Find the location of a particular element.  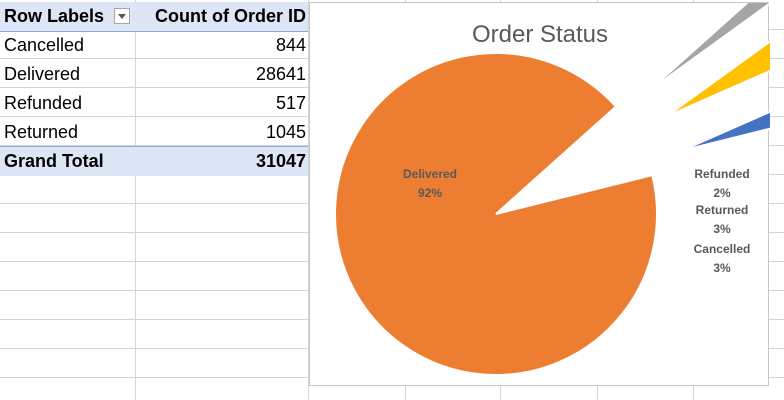

data-label-refunded-name: Refunded is located at coordinates (721, 174).